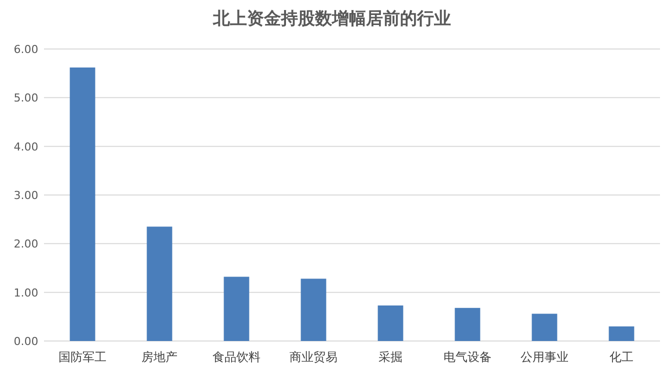 This screenshot has width=664, height=370. I want to click on y-tick-label: 1.00, so click(26, 293).